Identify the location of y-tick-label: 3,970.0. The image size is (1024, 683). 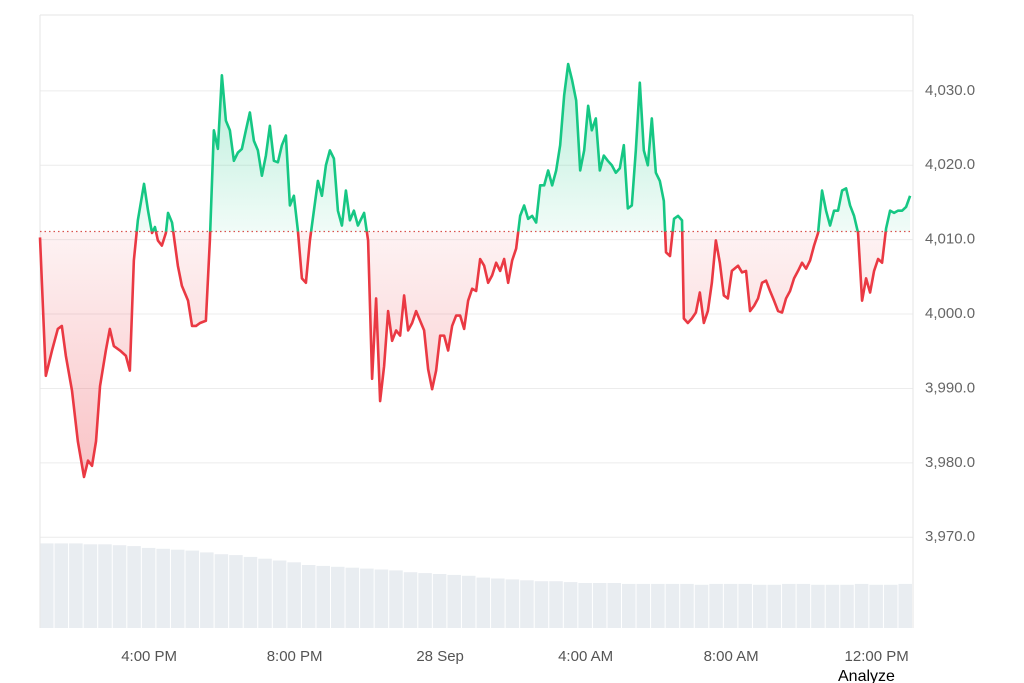
(950, 536).